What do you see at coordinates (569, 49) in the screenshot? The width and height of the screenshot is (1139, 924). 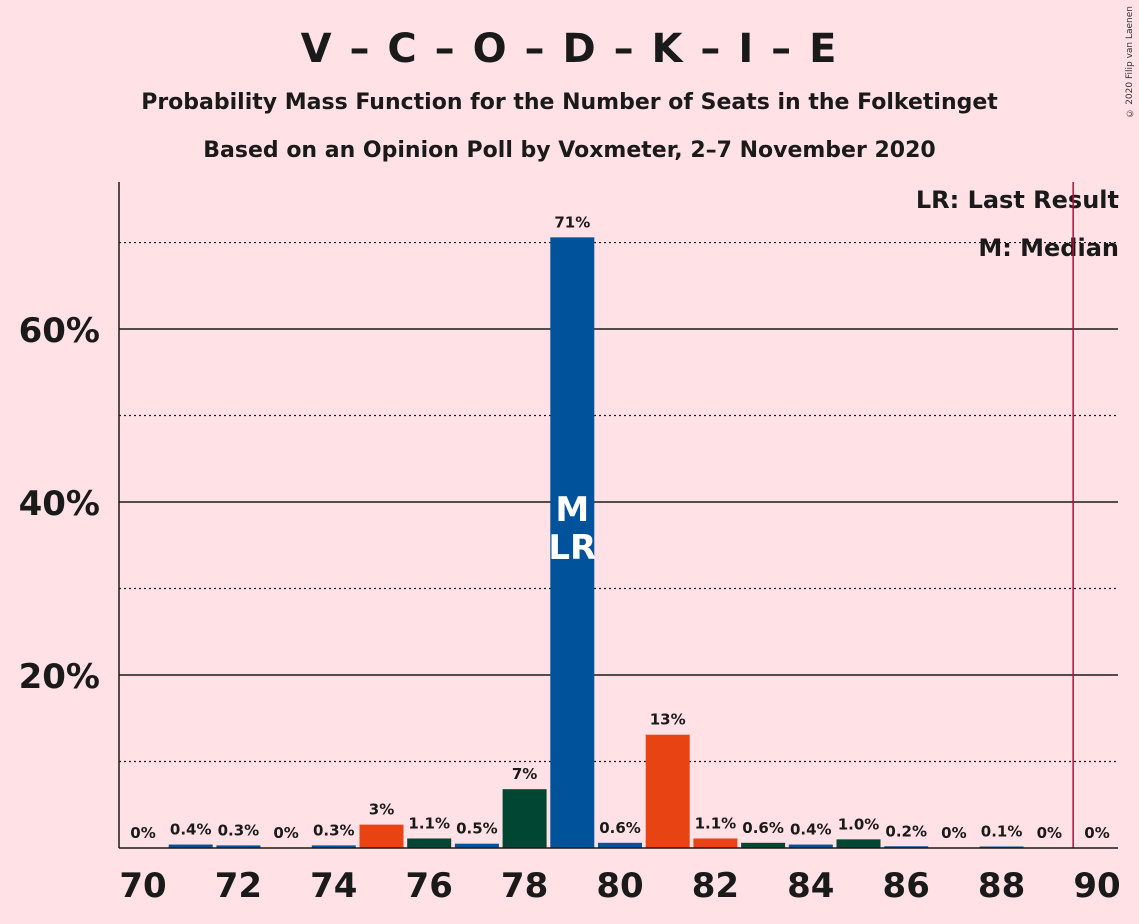 I see `chart-title: V – C – O – D – K – I – E` at bounding box center [569, 49].